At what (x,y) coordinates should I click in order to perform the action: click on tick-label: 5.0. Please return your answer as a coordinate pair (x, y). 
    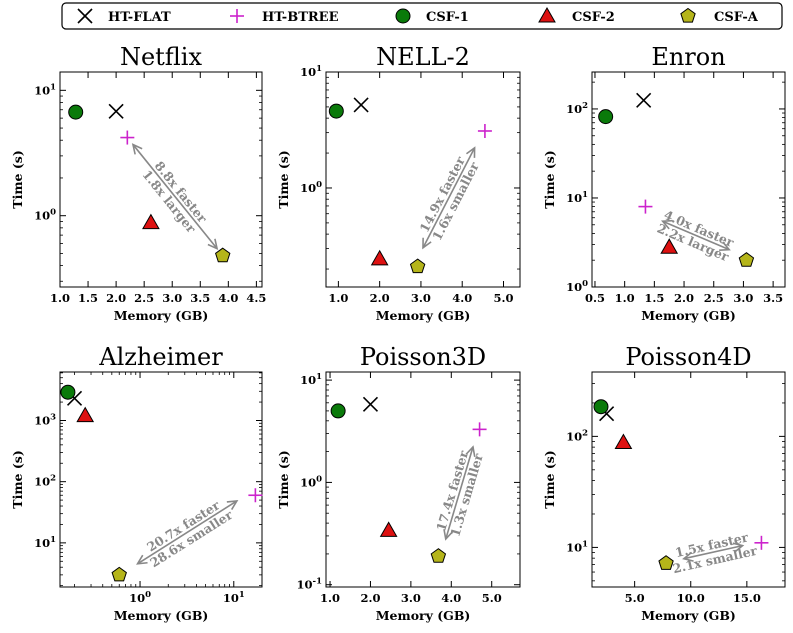
    Looking at the image, I should click on (635, 598).